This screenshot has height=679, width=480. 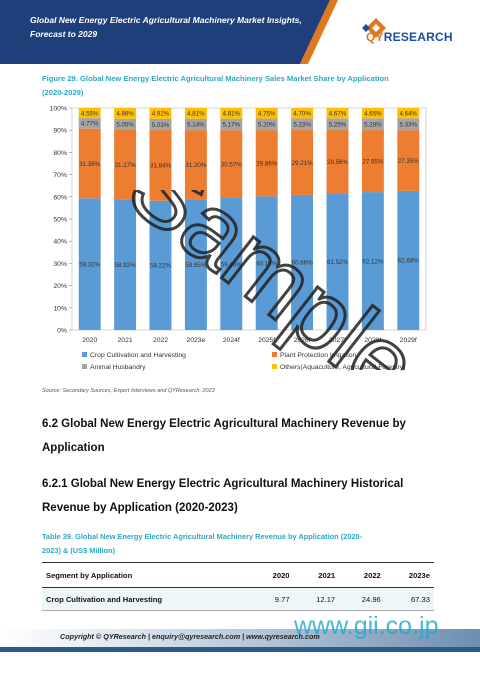 I want to click on data-label: 4.70%, so click(x=302, y=114).